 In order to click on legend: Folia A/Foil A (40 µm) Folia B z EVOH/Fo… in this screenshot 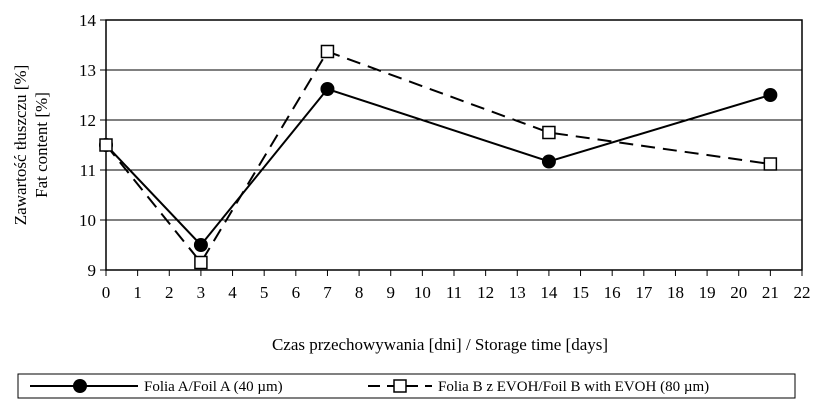, I will do `click(406, 386)`.